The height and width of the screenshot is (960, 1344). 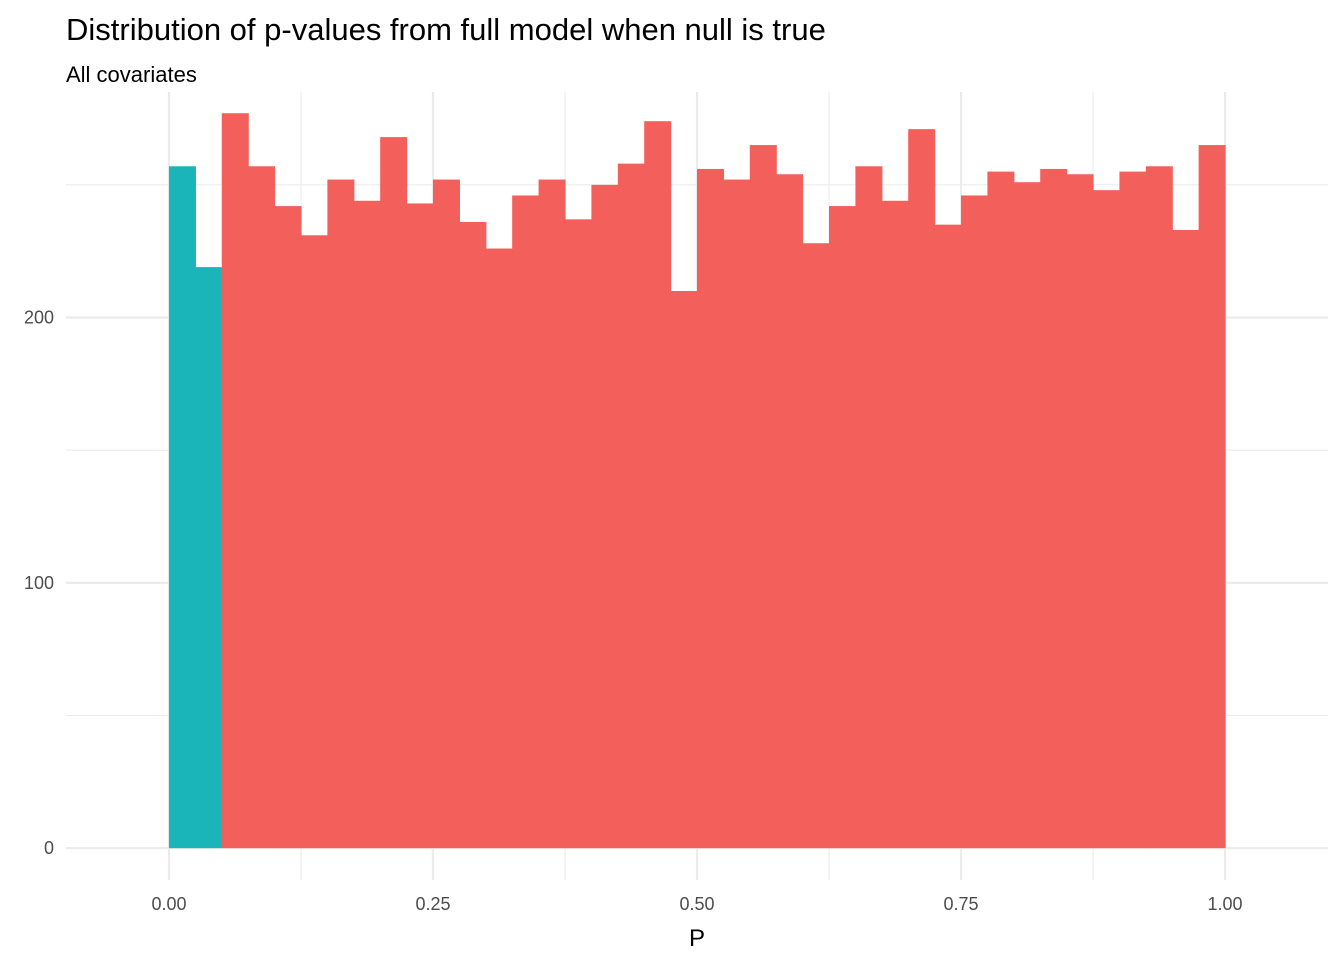 I want to click on y-tick-label: 0, so click(x=49, y=848).